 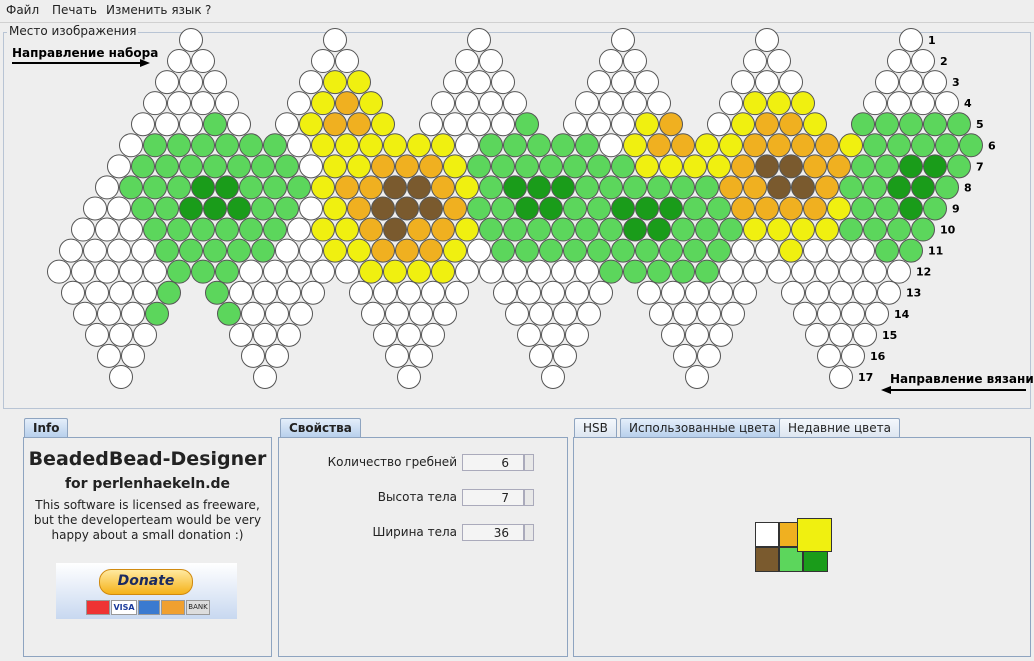 I want to click on row-number: 11, so click(x=935, y=251).